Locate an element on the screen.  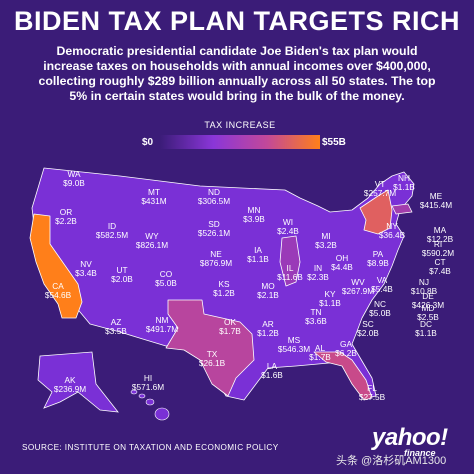
state-value: $306.5M is located at coordinates (214, 201).